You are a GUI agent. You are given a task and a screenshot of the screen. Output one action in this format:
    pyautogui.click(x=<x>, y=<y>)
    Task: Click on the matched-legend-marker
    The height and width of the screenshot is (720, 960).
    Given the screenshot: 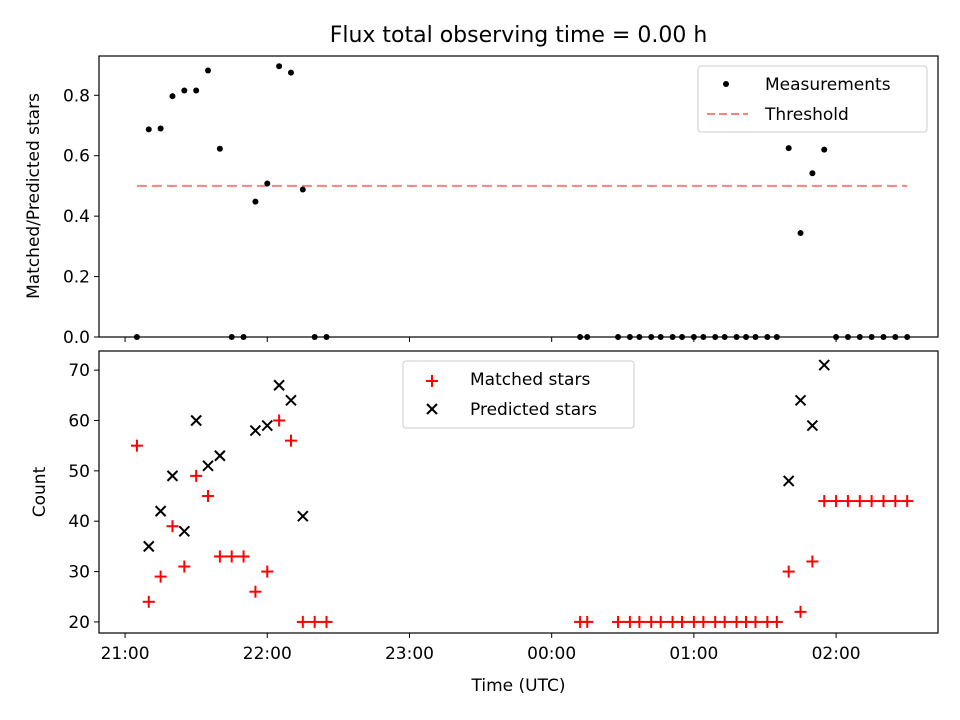 What is the action you would take?
    pyautogui.click(x=432, y=381)
    